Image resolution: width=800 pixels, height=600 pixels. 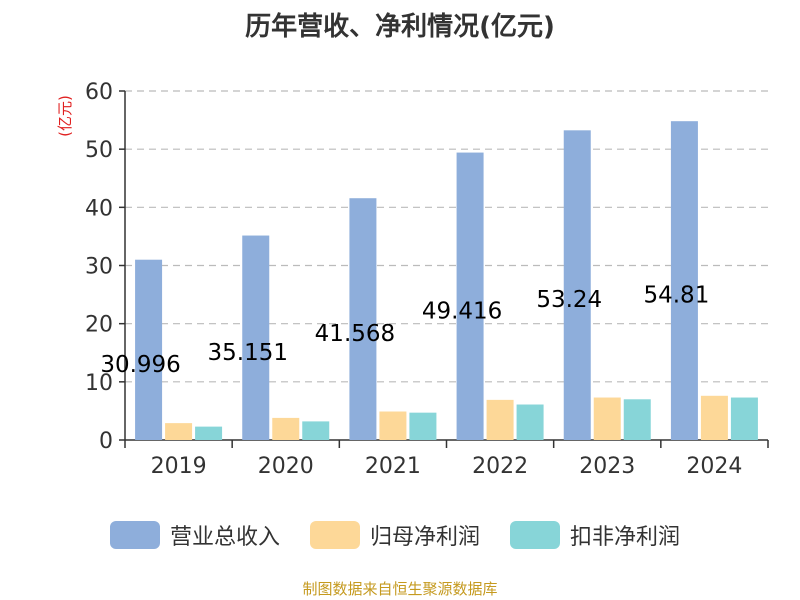 I want to click on bar-revenue-2022, so click(x=470, y=296).